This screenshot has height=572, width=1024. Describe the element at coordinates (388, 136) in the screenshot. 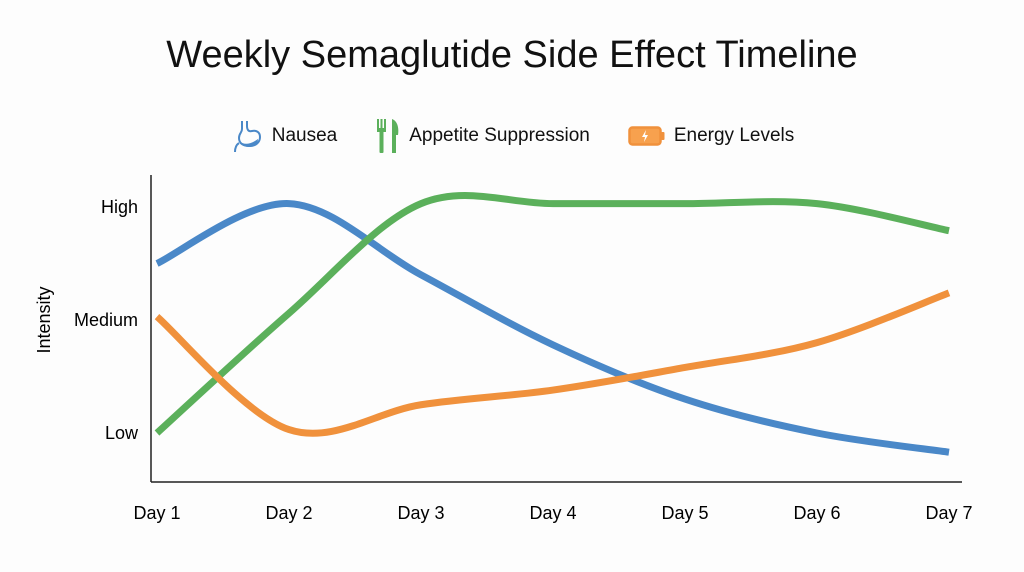

I see `fork-knife-icon` at that location.